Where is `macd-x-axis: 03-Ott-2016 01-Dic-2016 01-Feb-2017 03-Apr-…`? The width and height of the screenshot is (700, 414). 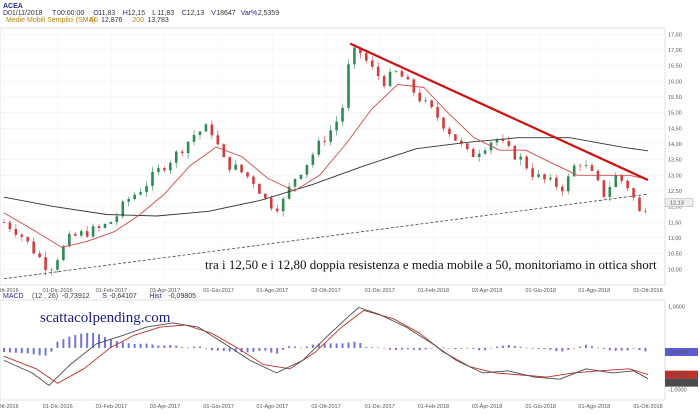 macd-x-axis: 03-Ott-2016 01-Dic-2016 01-Feb-2017 03-Apr-… is located at coordinates (331, 407).